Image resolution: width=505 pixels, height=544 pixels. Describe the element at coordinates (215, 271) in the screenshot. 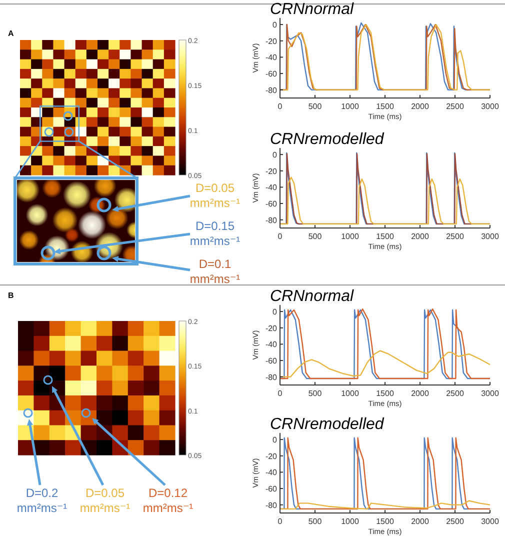

I see `text: D=0.1 mm²ms⁻¹` at that location.